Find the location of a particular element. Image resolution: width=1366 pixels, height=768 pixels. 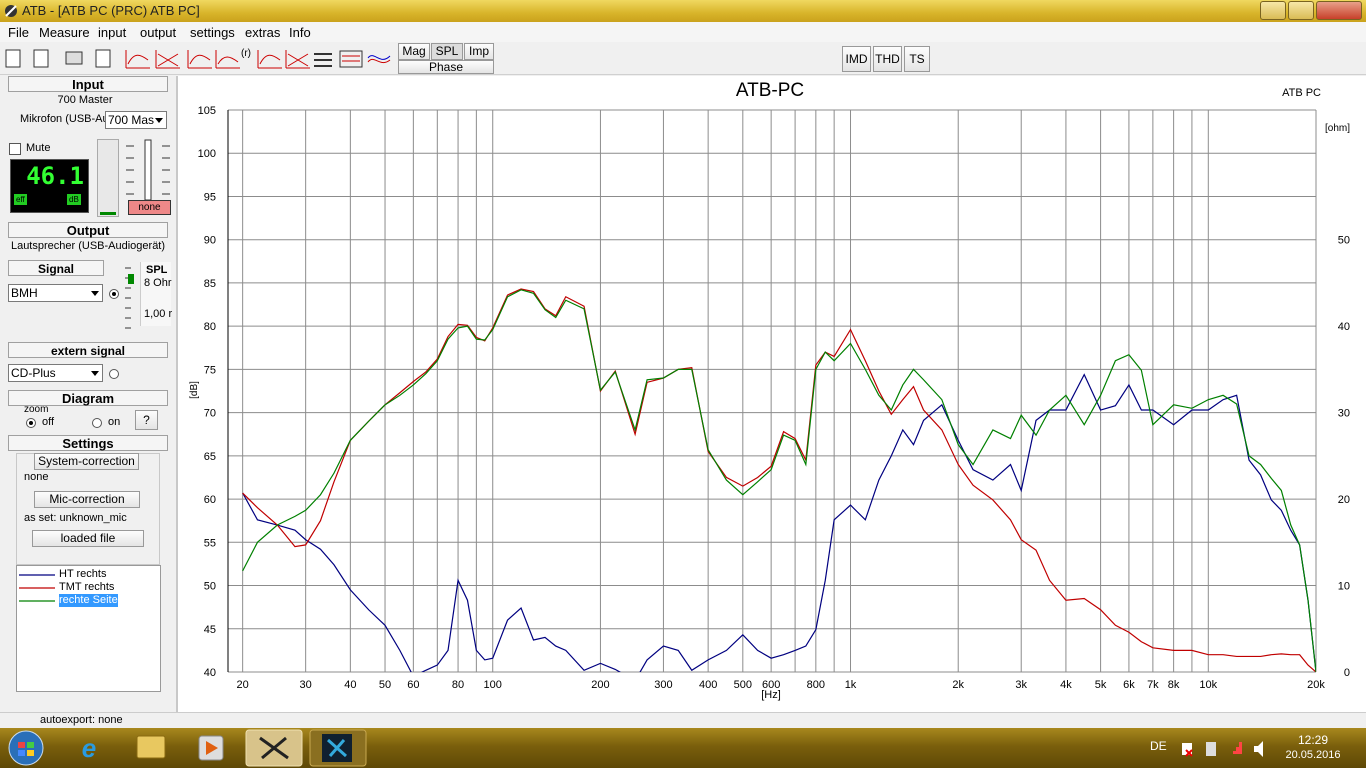

loaded-file-button: loaded file is located at coordinates (88, 538).